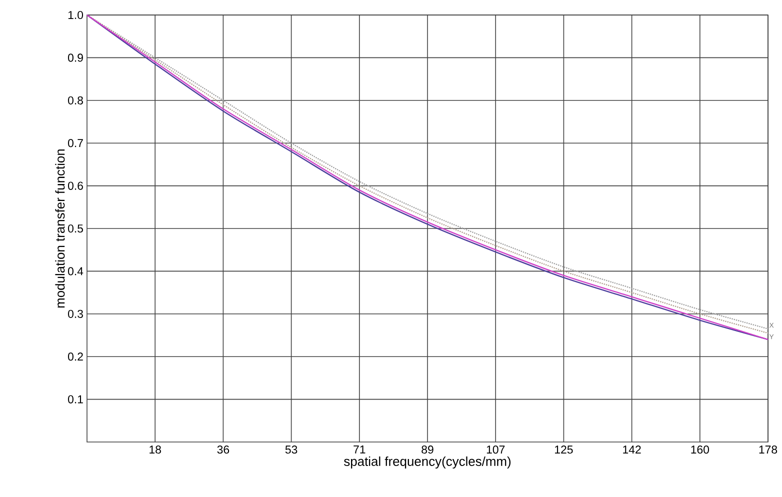 The image size is (782, 497). Describe the element at coordinates (75, 186) in the screenshot. I see `y-tick-label: 0.6` at that location.